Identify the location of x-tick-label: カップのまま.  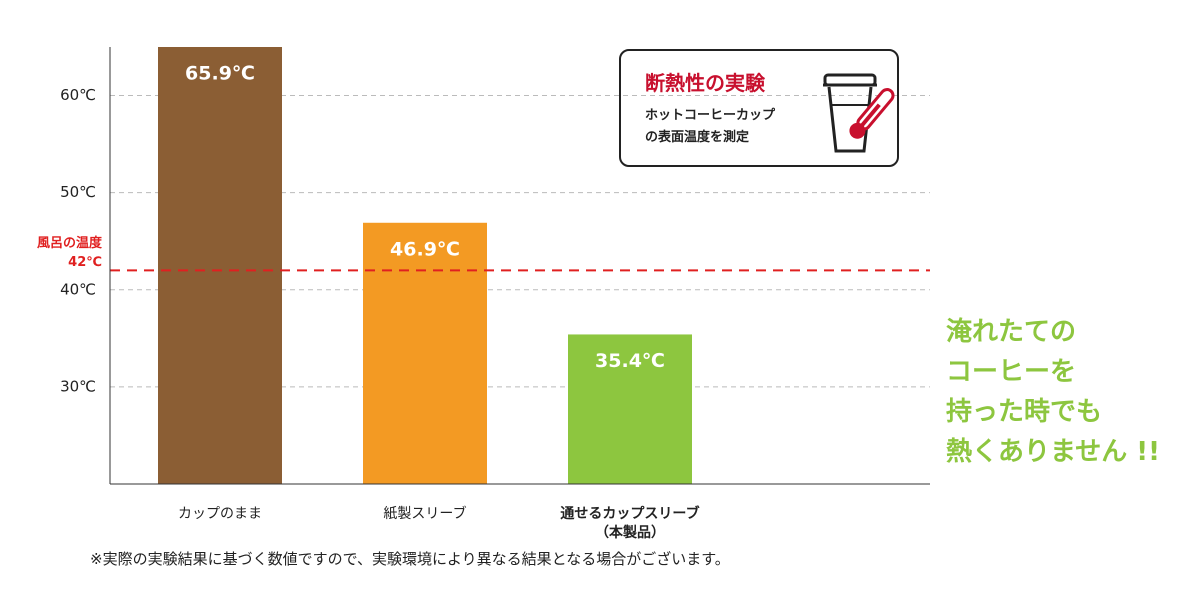
(220, 514).